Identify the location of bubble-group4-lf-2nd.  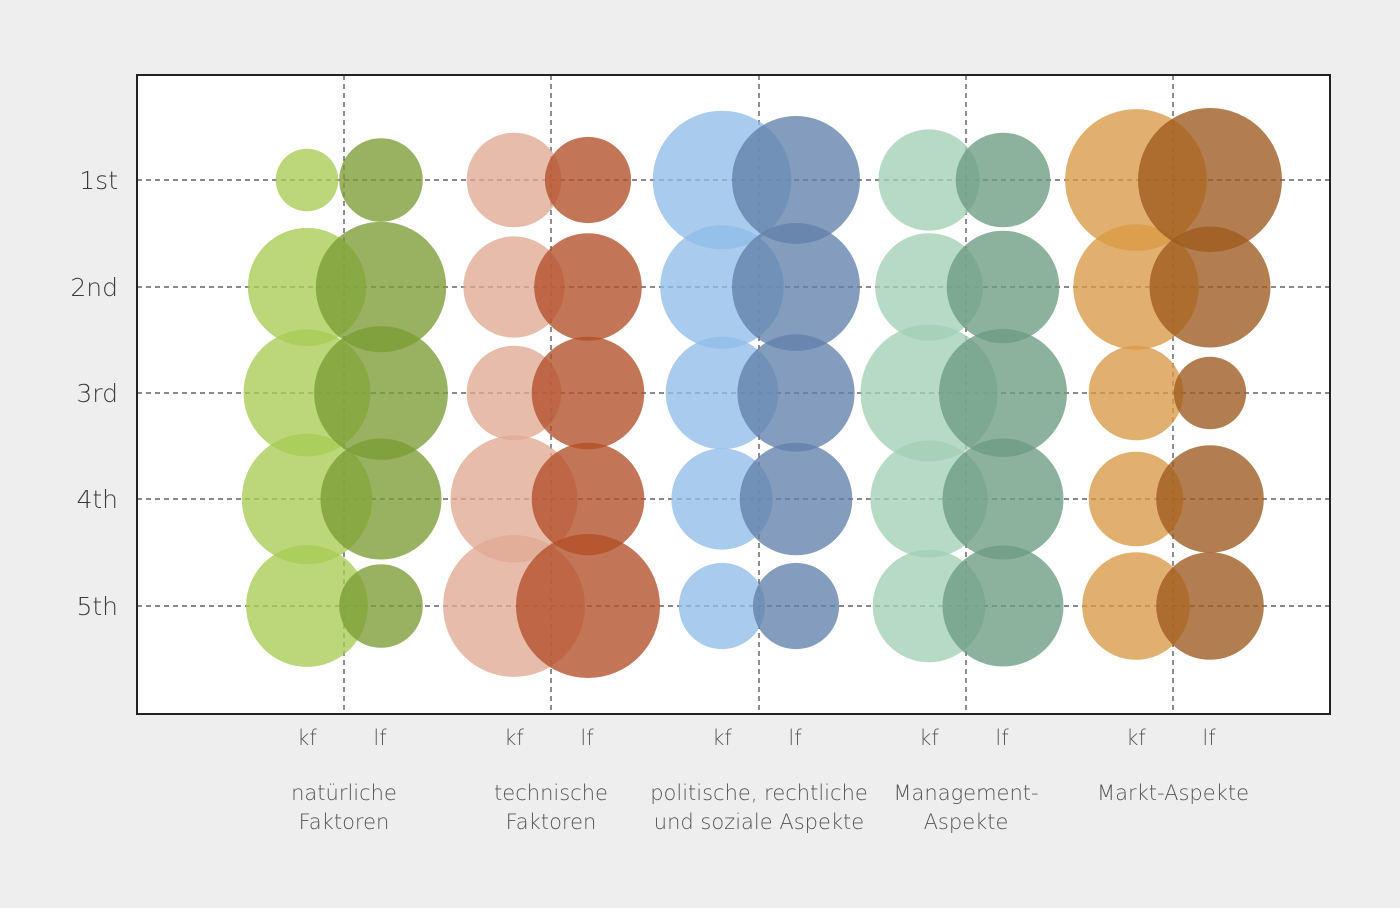
(1003, 287).